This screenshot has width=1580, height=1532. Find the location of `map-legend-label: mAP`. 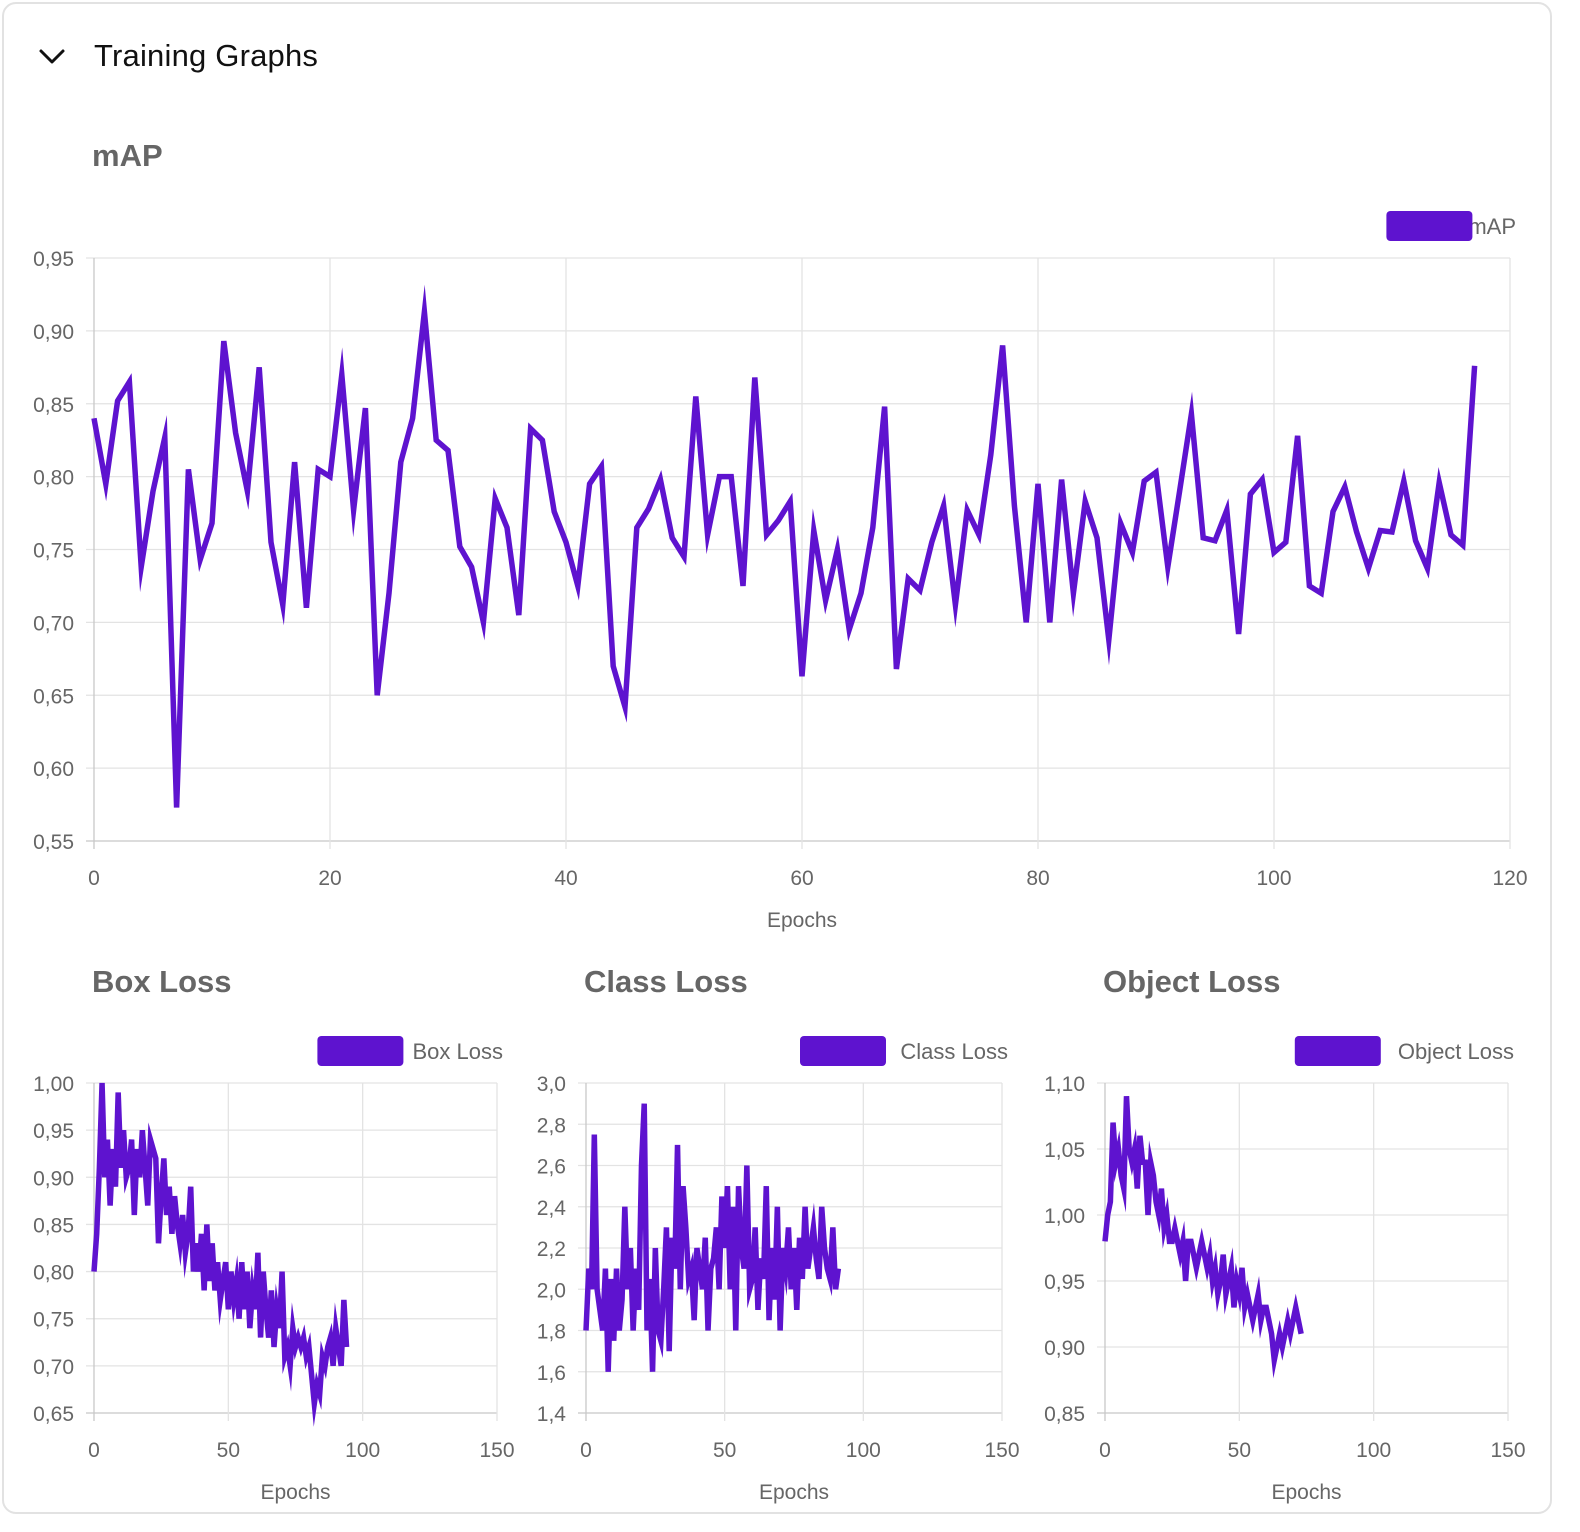

map-legend-label: mAP is located at coordinates (1492, 226).